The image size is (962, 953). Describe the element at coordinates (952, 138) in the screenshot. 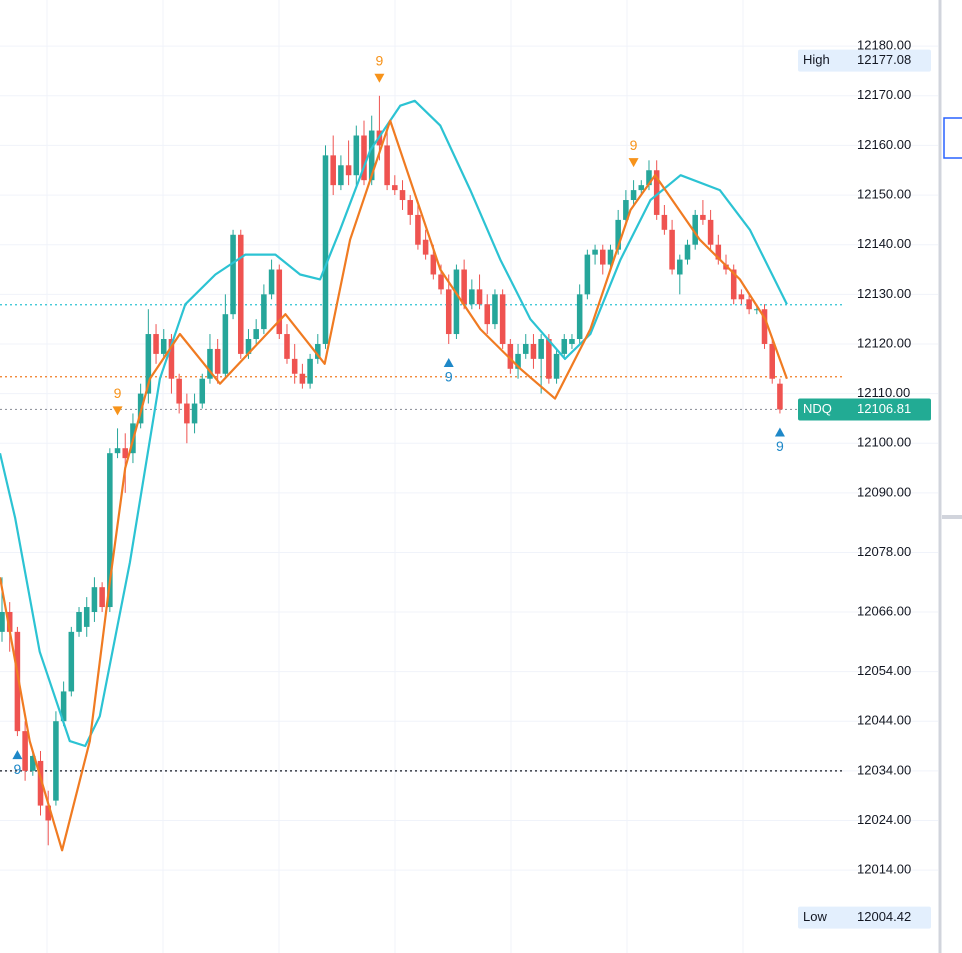

I see `side-widget` at that location.